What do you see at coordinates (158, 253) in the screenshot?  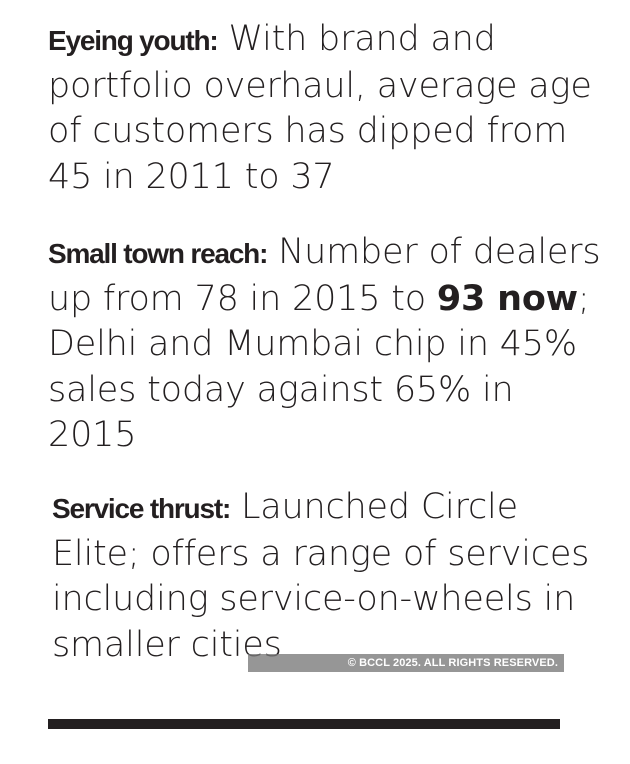 I see `point-label: Small town reach:` at bounding box center [158, 253].